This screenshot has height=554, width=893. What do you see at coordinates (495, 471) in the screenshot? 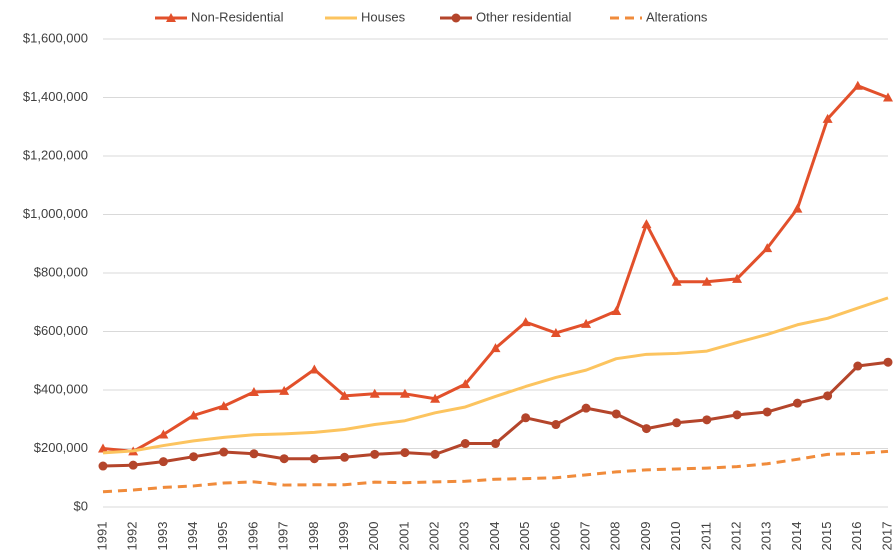
I see `series-line` at bounding box center [495, 471].